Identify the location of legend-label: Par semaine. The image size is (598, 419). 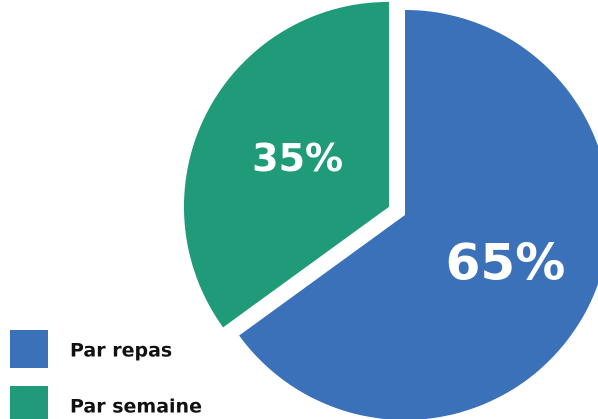
(136, 407).